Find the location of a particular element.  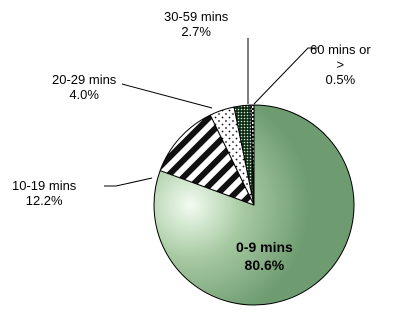

label-30-59-mins: 30-59 mins 2.7% is located at coordinates (196, 24).